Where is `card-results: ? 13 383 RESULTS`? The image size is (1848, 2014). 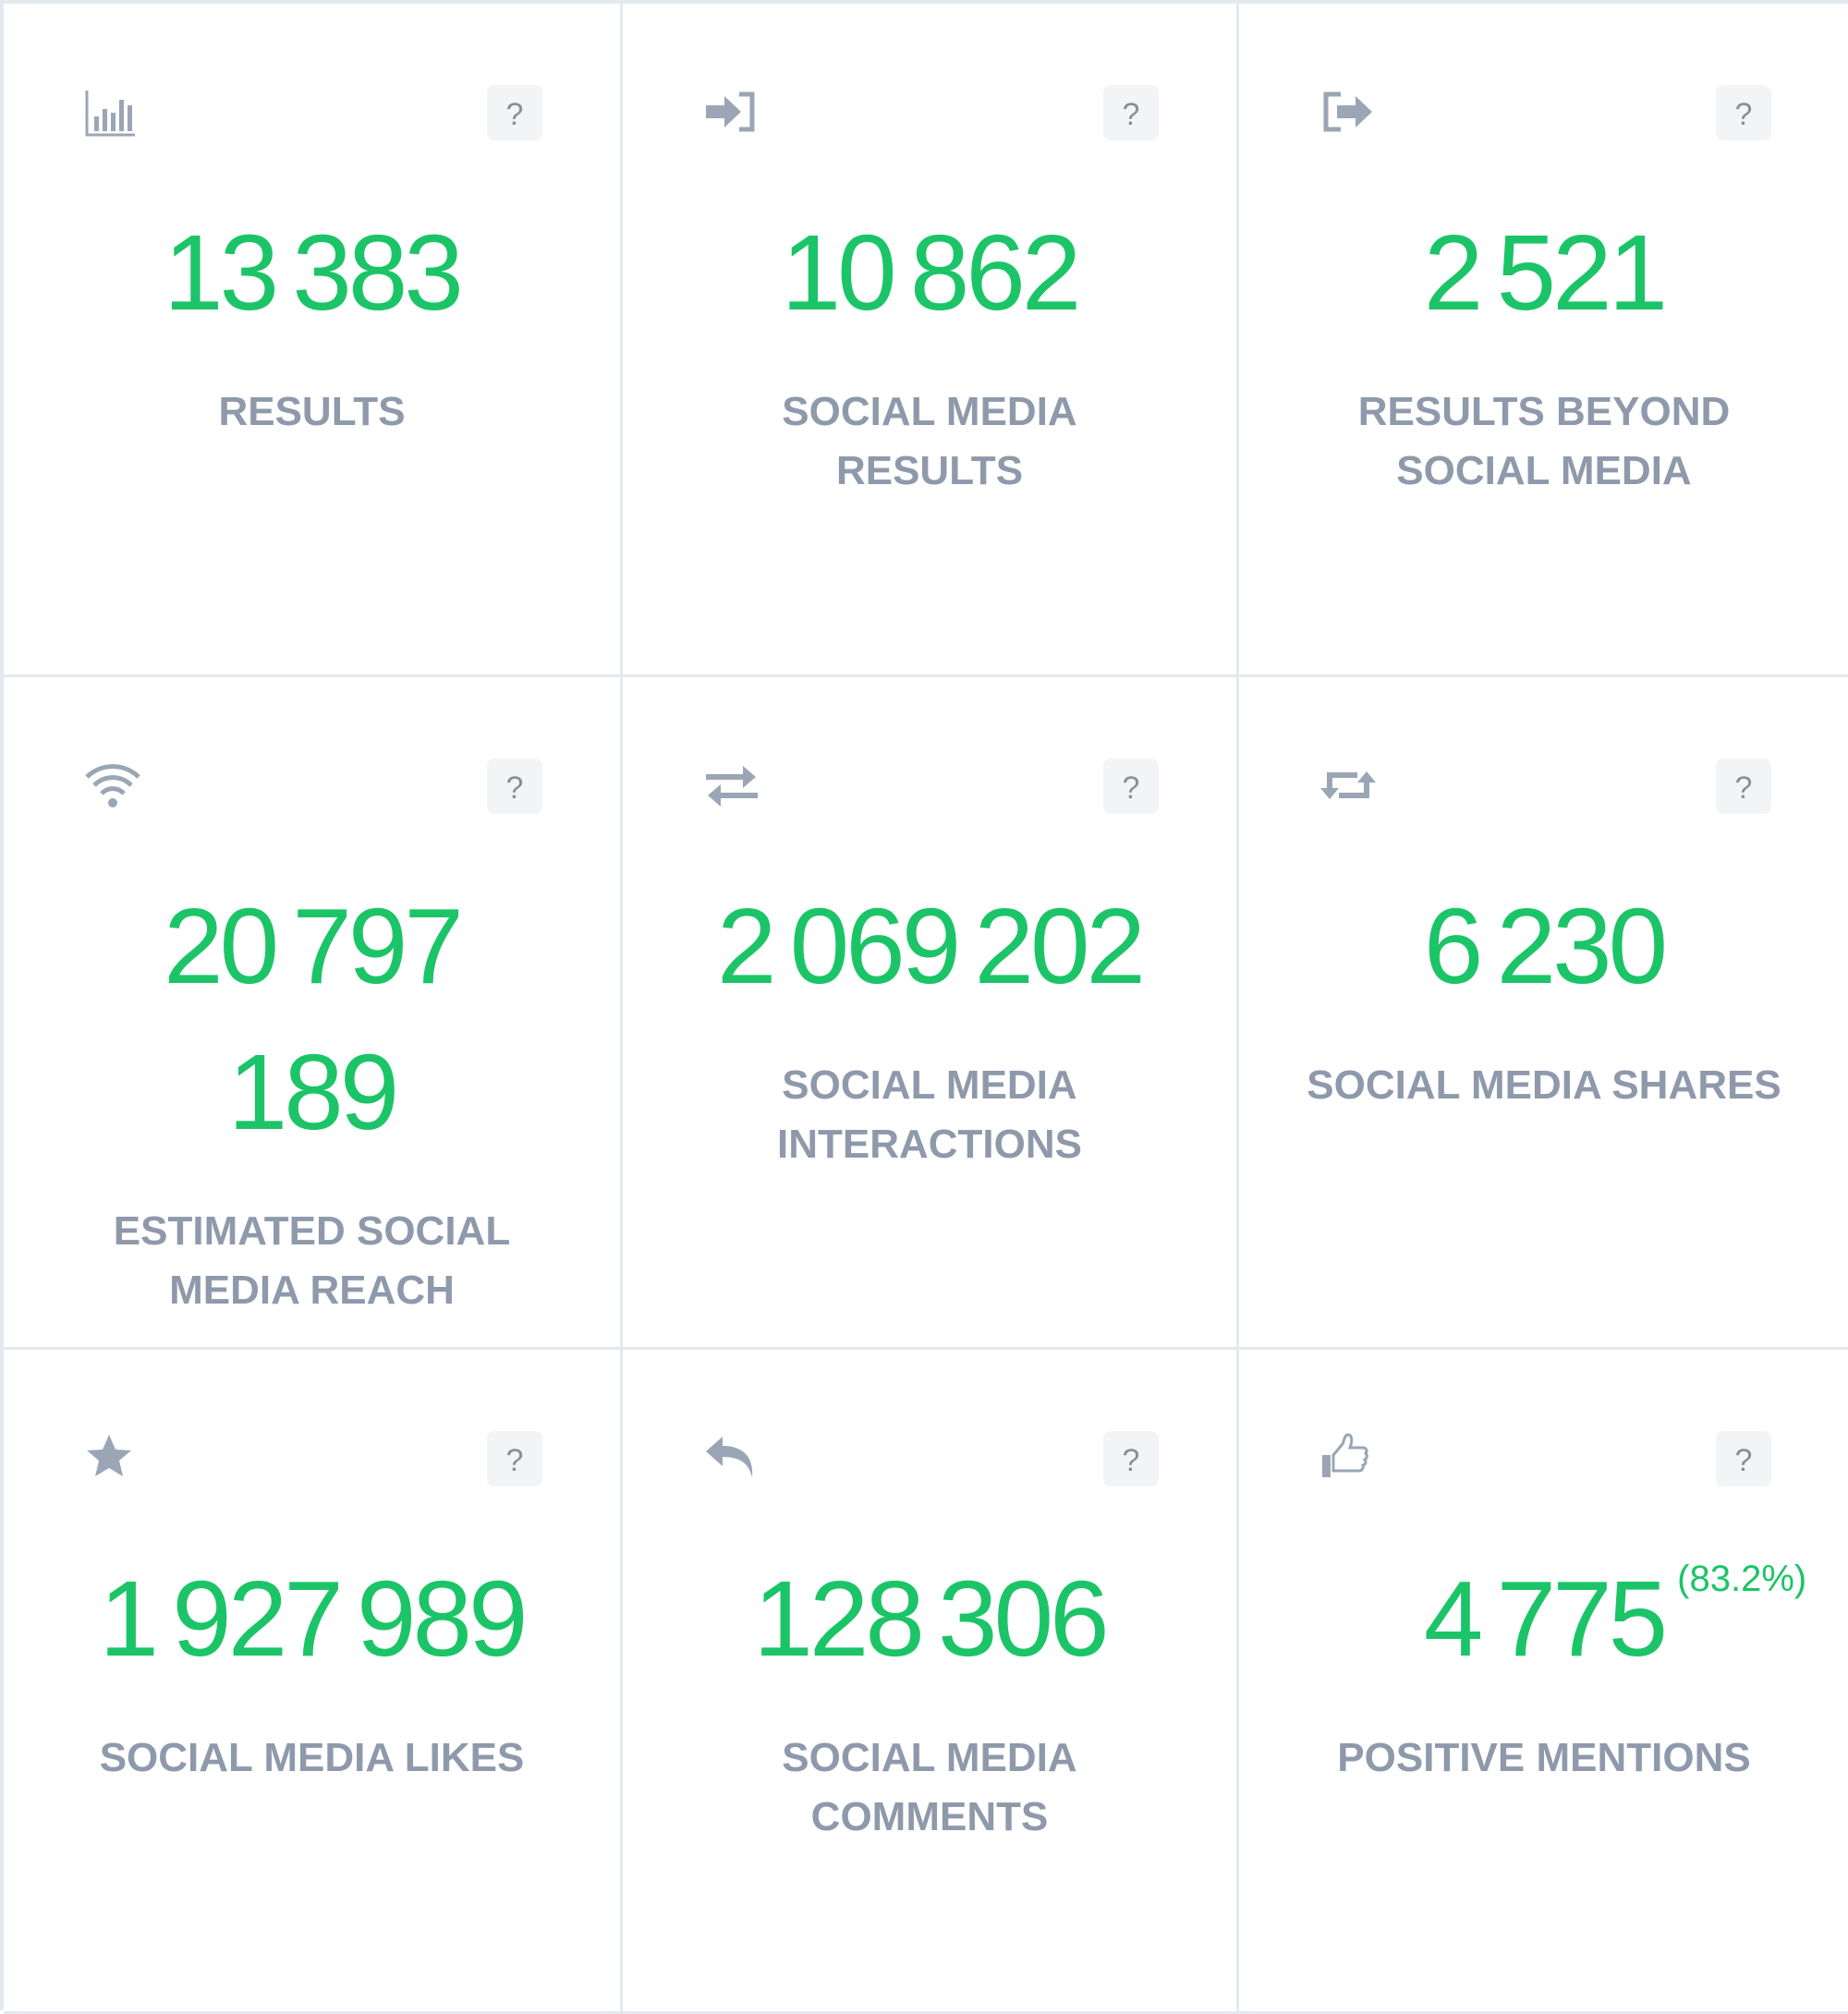 card-results: ? 13 383 RESULTS is located at coordinates (313, 340).